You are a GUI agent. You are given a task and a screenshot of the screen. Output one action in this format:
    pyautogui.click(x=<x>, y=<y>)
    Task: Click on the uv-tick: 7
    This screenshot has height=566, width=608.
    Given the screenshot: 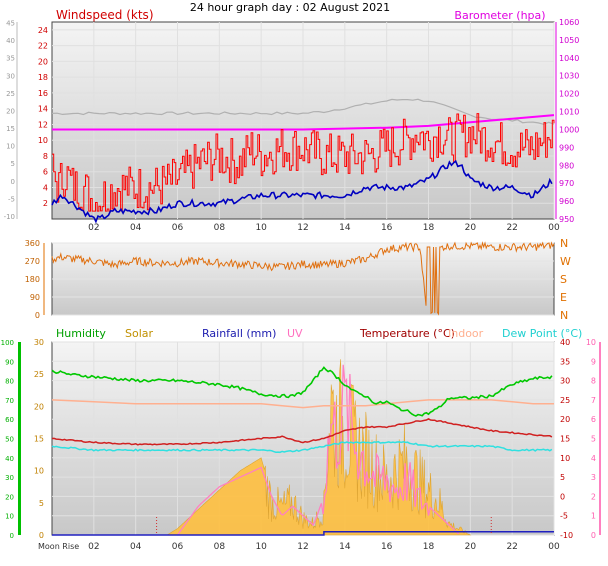 What is the action you would take?
    pyautogui.click(x=593, y=400)
    